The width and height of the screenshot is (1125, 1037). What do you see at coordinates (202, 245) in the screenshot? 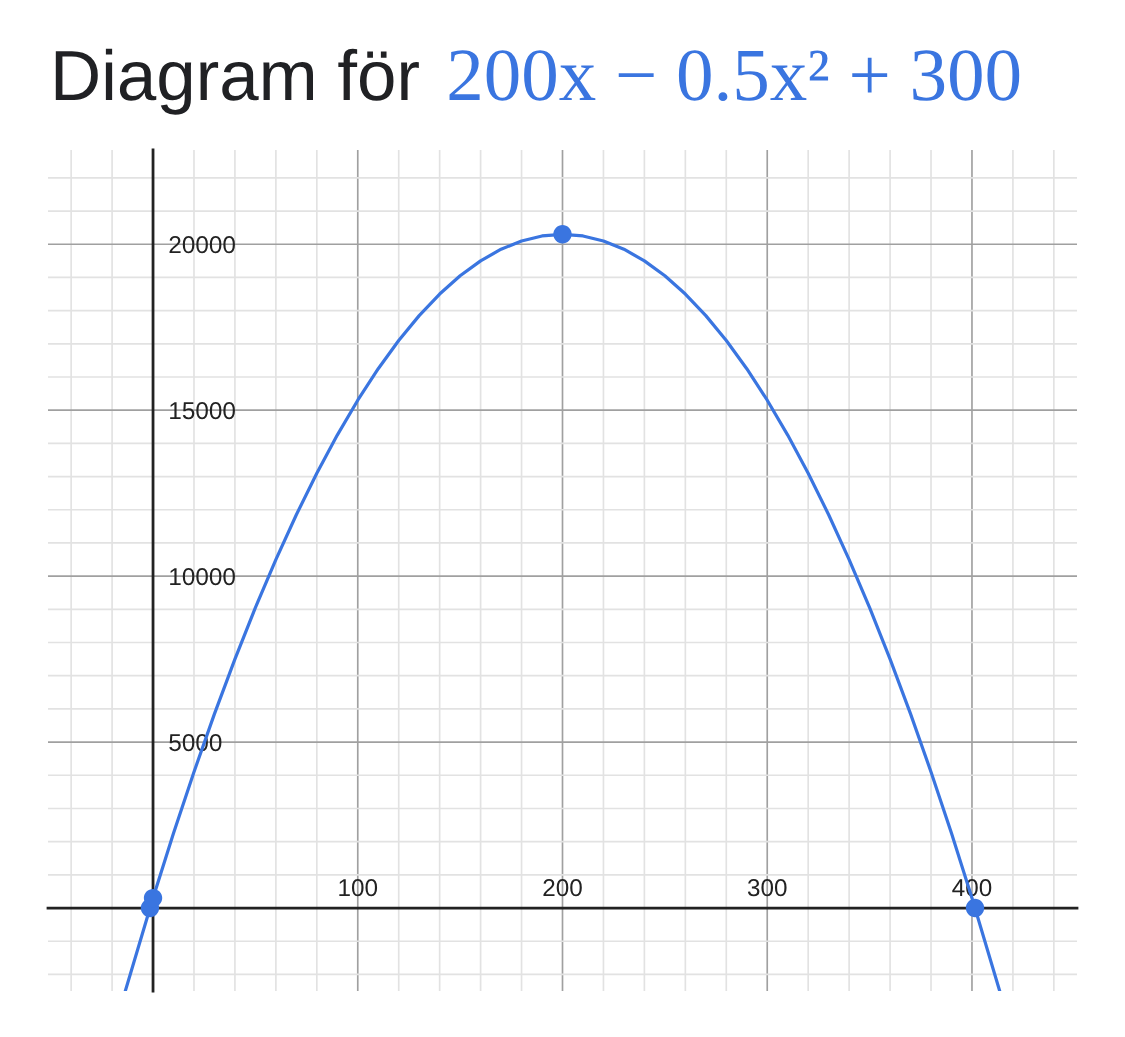
I see `y-tick-label: 20000` at bounding box center [202, 245].